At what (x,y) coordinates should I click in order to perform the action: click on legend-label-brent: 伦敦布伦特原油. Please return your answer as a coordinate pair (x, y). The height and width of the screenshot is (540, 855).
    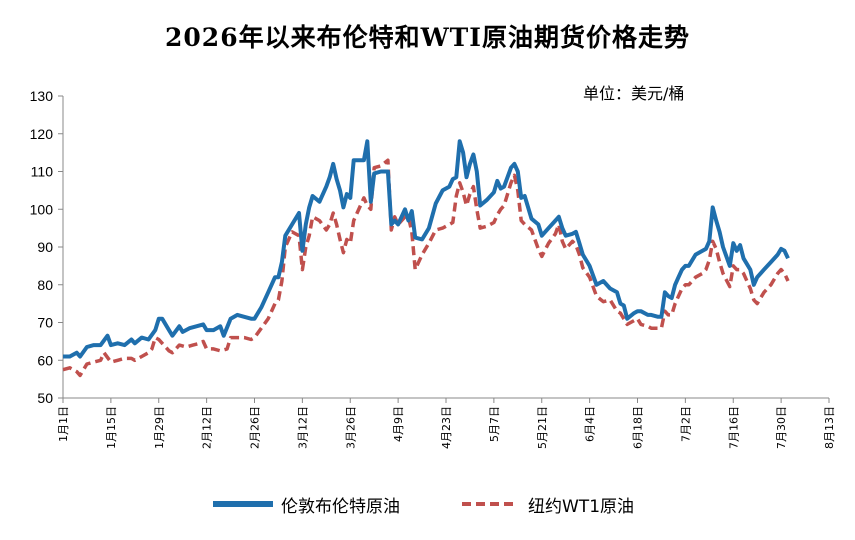
    Looking at the image, I should click on (340, 506).